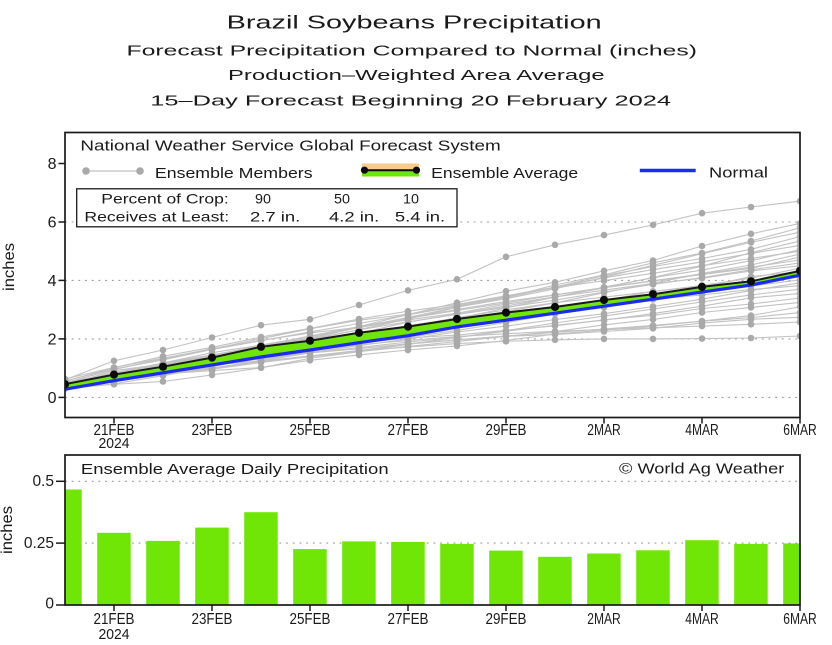 Image resolution: width=832 pixels, height=645 pixels. Describe the element at coordinates (738, 173) in the screenshot. I see `svg-text: Normal` at that location.